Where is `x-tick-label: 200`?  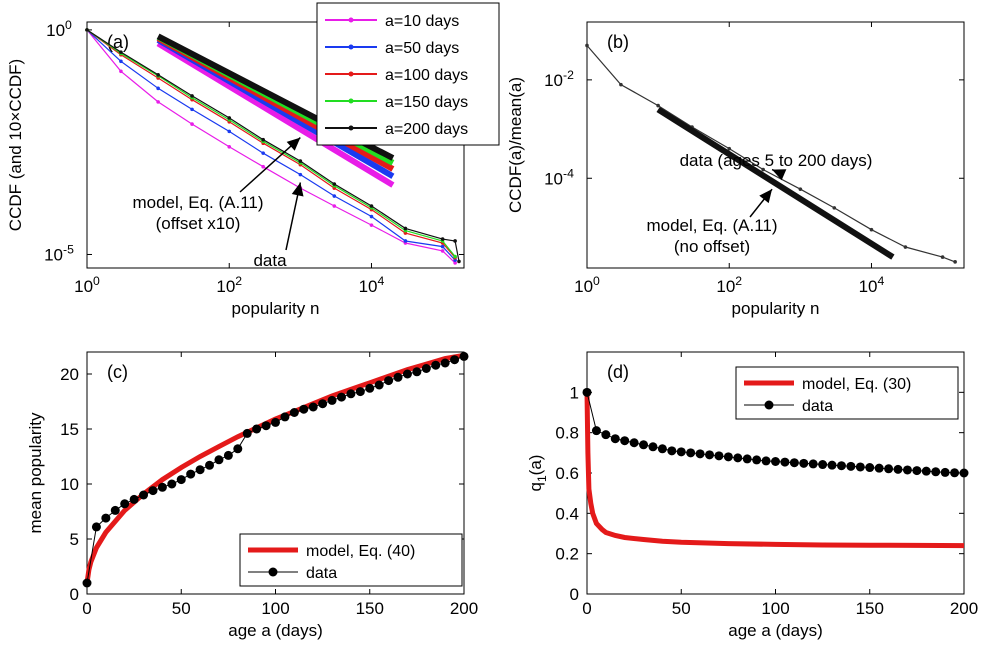
x-tick-label: 200 is located at coordinates (464, 608).